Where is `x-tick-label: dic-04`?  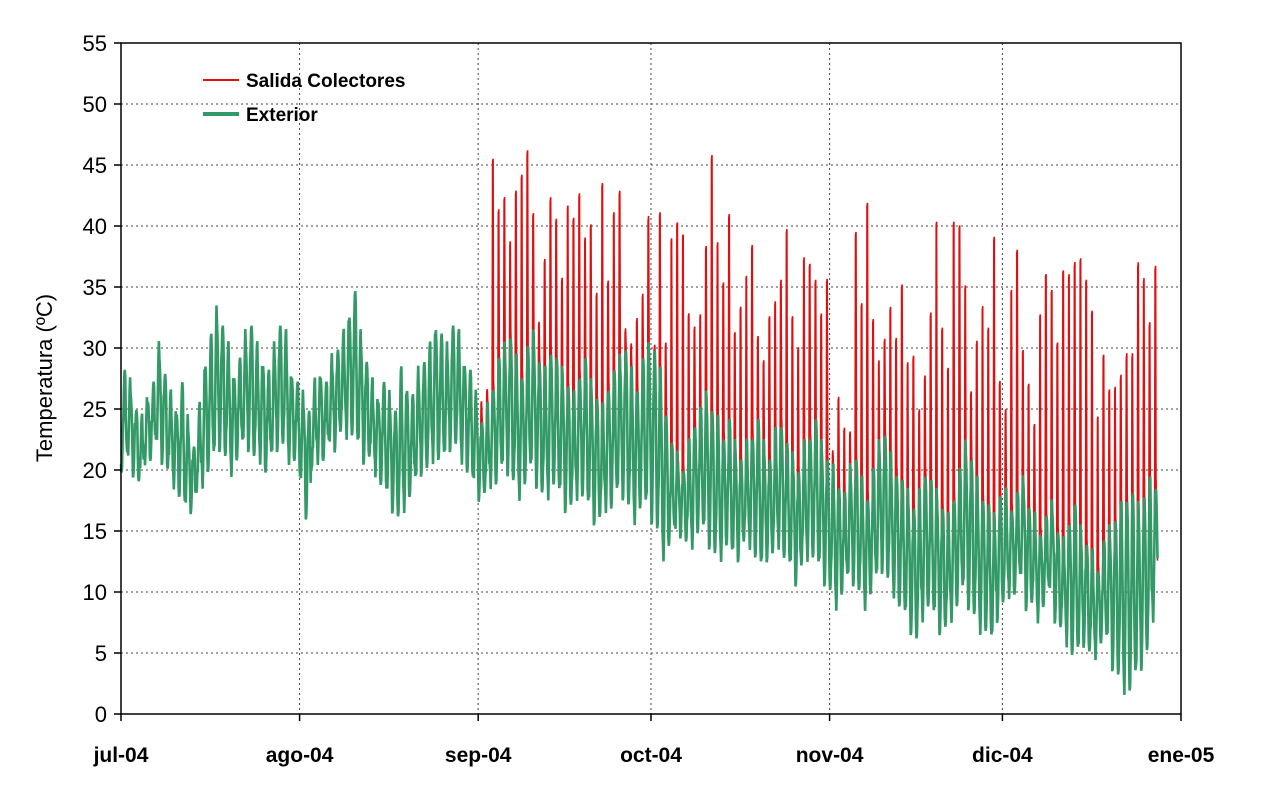 x-tick-label: dic-04 is located at coordinates (1002, 755).